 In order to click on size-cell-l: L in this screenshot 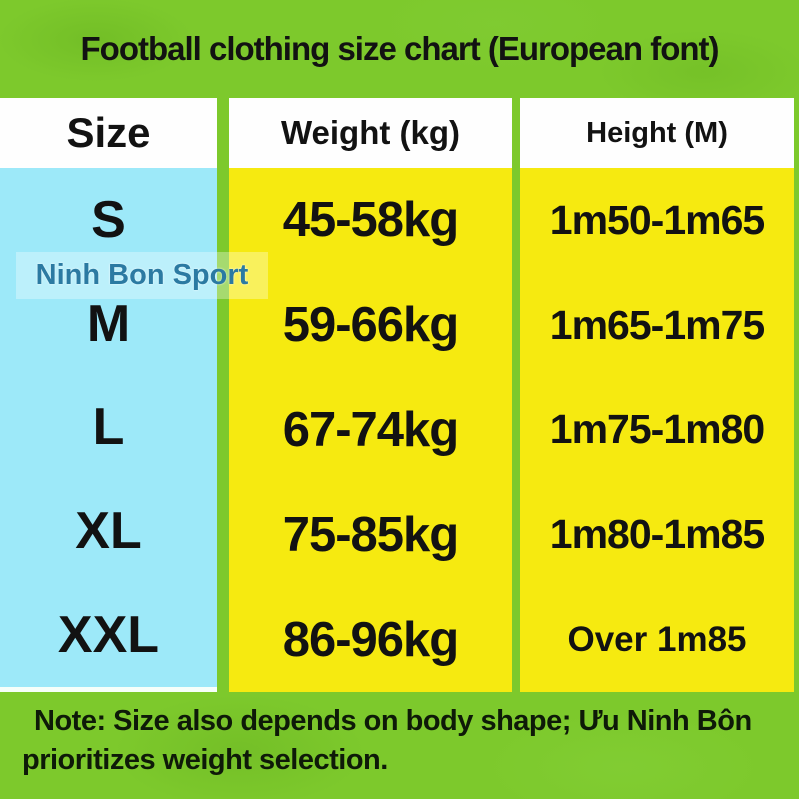, I will do `click(108, 427)`.